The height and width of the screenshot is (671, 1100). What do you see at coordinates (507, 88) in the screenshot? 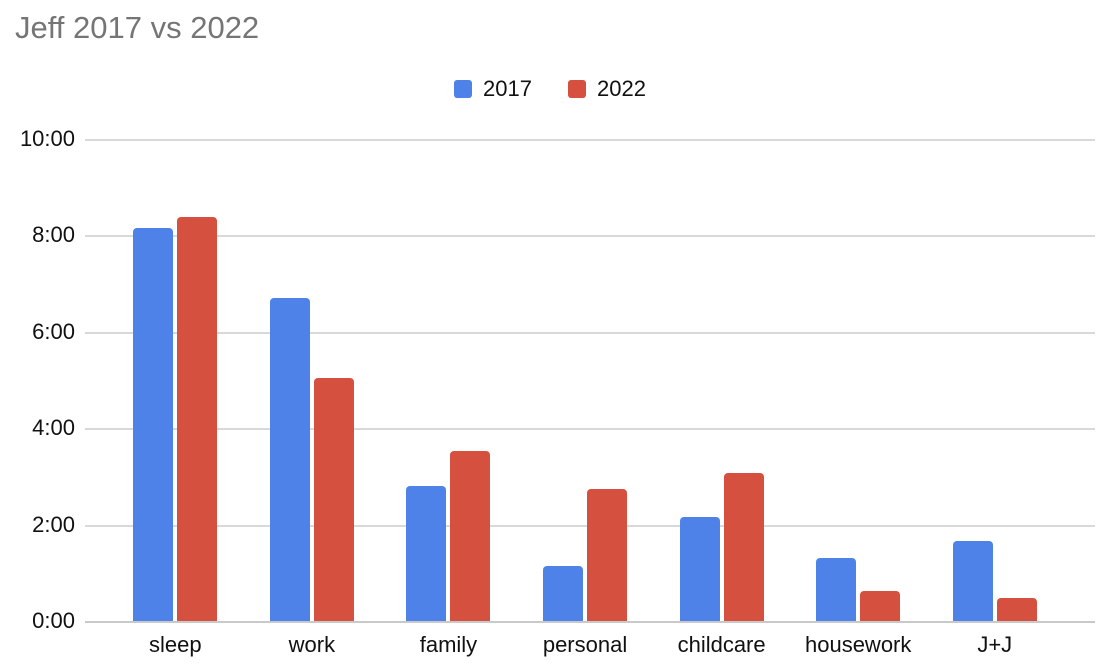
I see `legend-label: 2017` at bounding box center [507, 88].